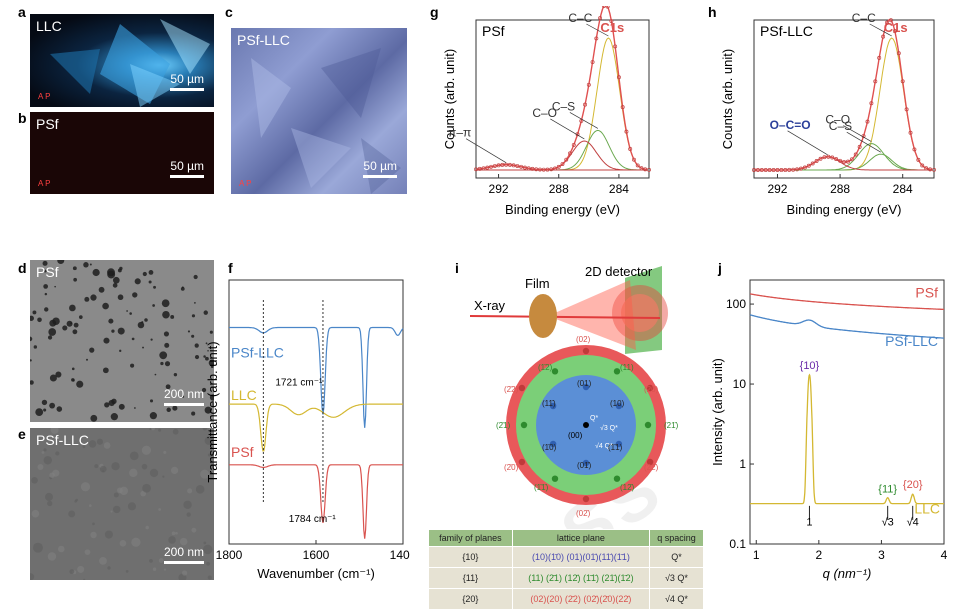 Image resolution: width=960 pixels, height=610 pixels. What do you see at coordinates (470, 599) in the screenshot?
I see `table-cell-family: {20}` at bounding box center [470, 599].